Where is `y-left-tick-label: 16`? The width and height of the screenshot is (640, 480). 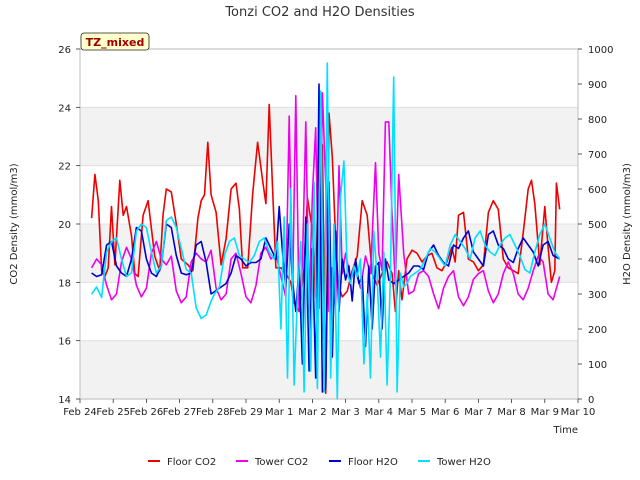 y-left-tick-label: 16 is located at coordinates (64, 342).